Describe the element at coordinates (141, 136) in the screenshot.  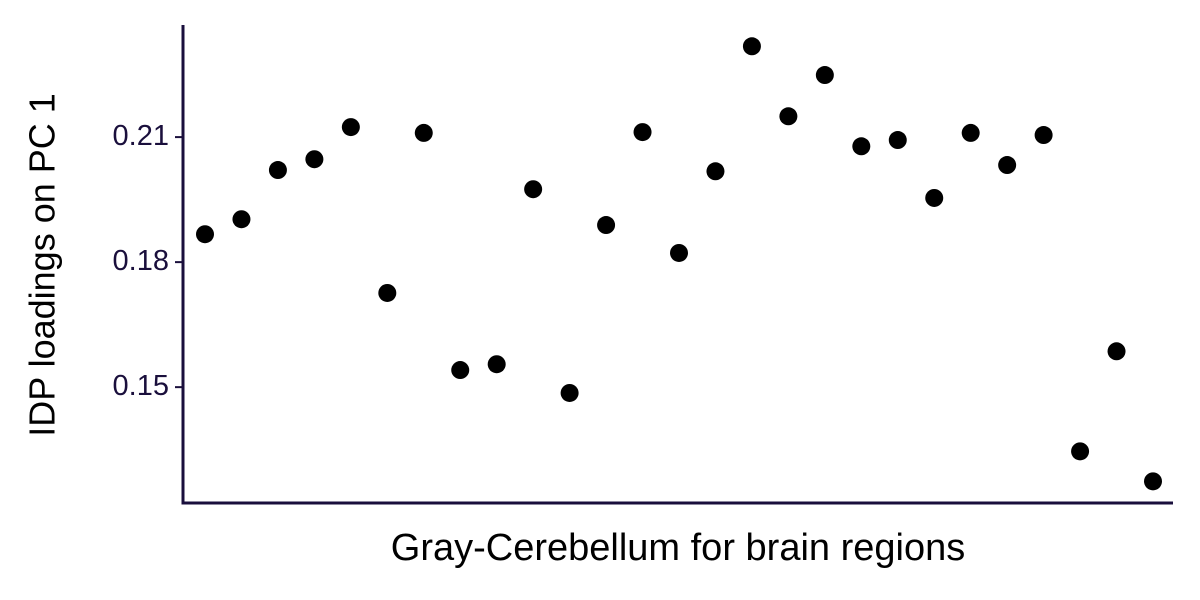
I see `y-tick-label: 0.21` at that location.